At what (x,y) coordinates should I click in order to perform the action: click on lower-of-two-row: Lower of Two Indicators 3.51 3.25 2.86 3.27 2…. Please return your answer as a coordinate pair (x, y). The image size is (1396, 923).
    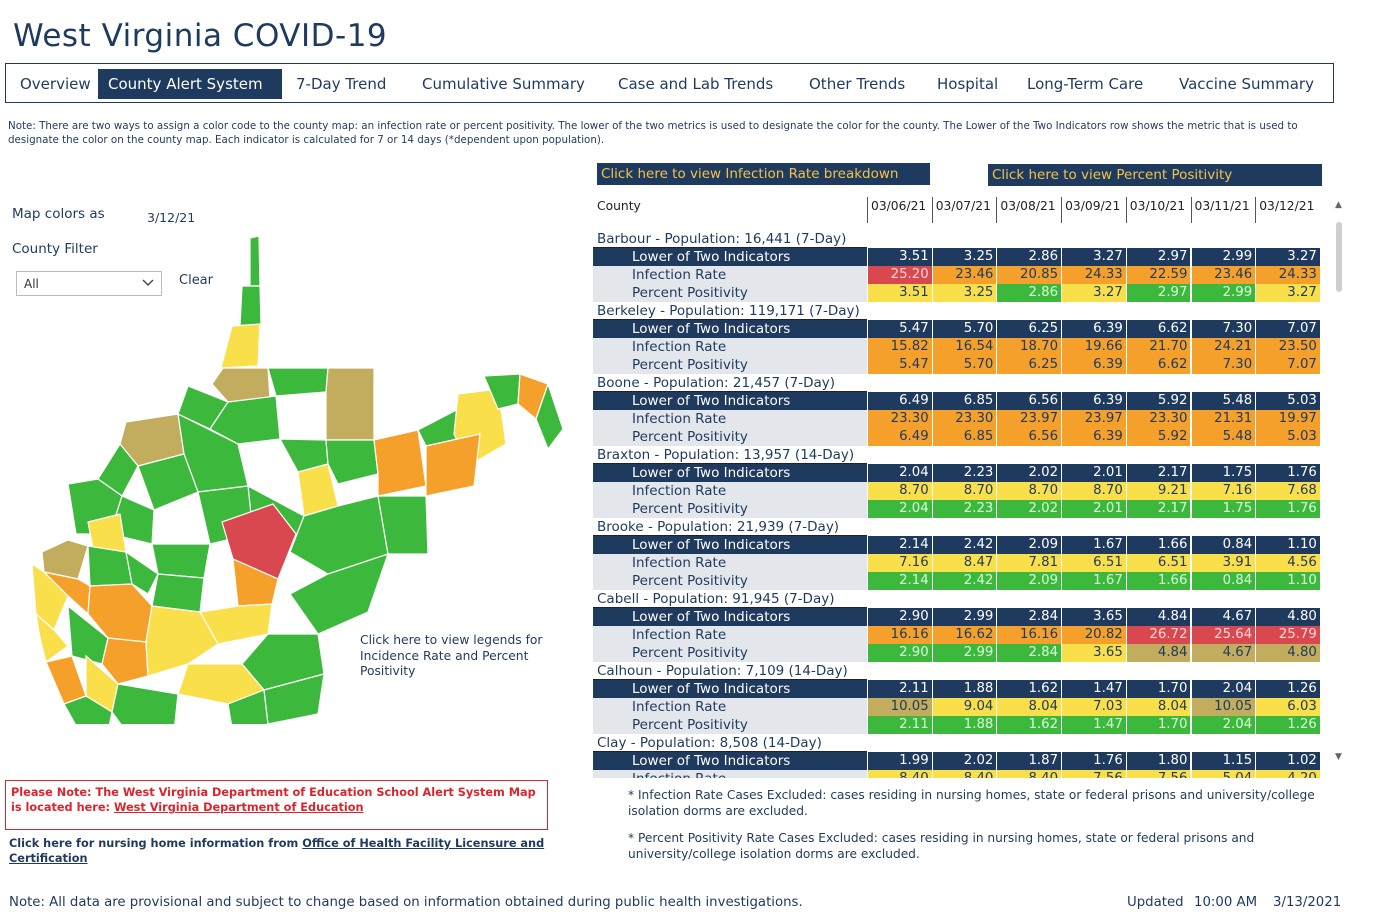
    Looking at the image, I should click on (956, 257).